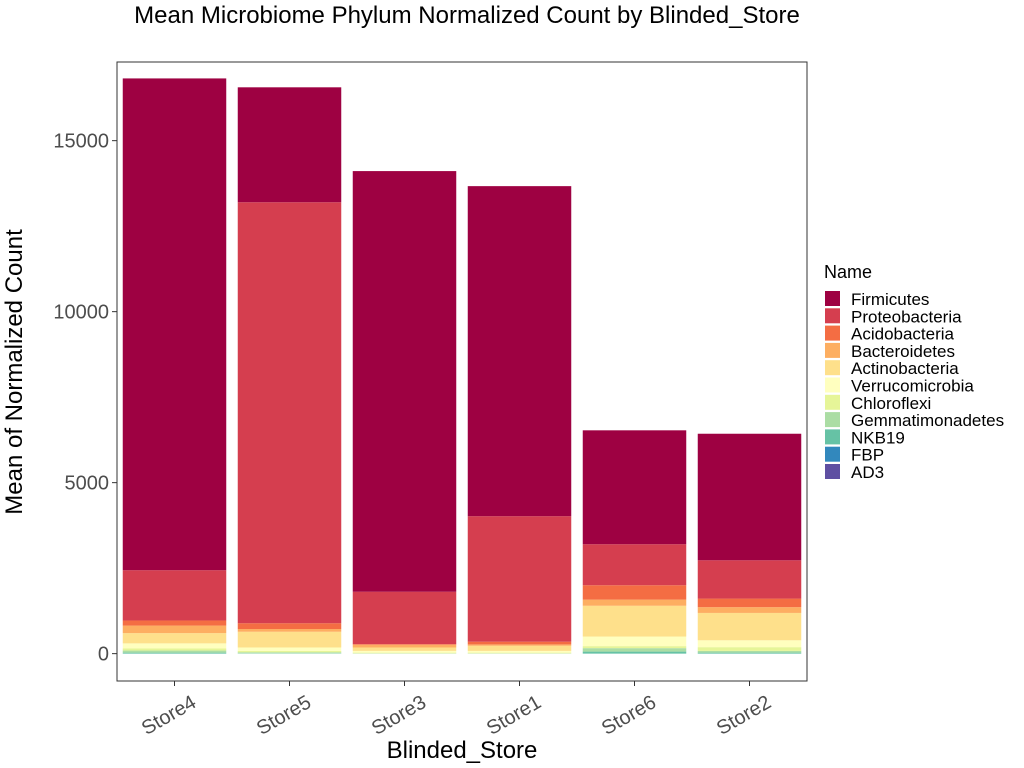  Describe the element at coordinates (174, 324) in the screenshot. I see `bar-store4-firmicutes` at that location.